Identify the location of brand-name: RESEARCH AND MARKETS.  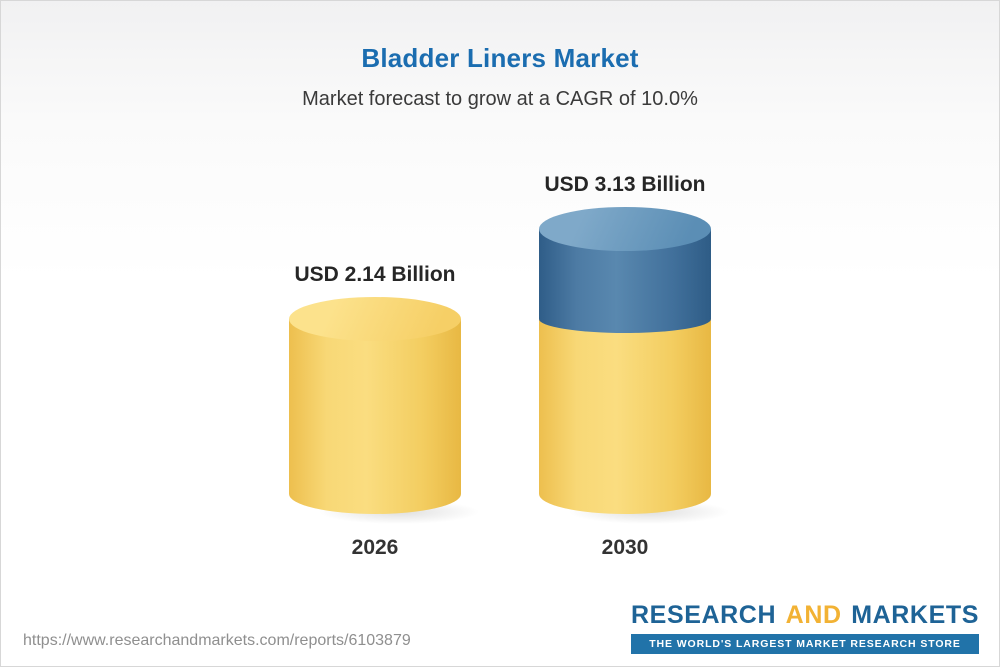
(805, 615).